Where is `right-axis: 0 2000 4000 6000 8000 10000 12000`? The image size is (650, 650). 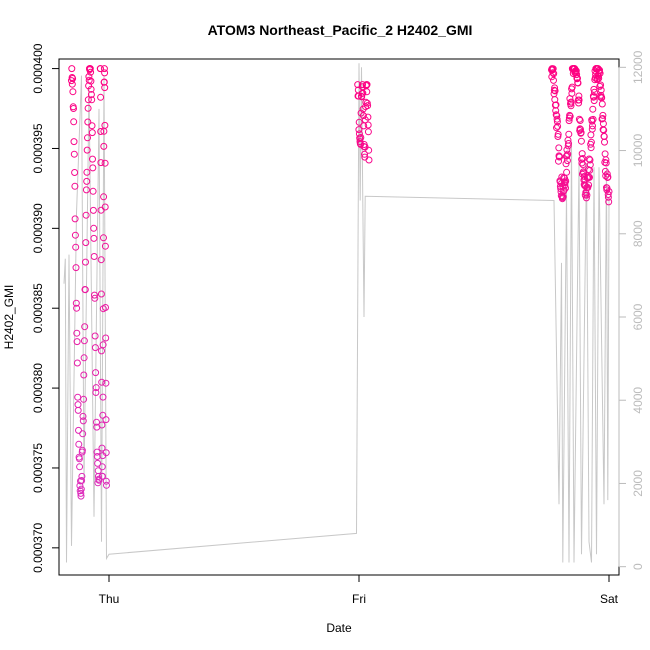 right-axis: 0 2000 4000 6000 8000 10000 12000 is located at coordinates (631, 310).